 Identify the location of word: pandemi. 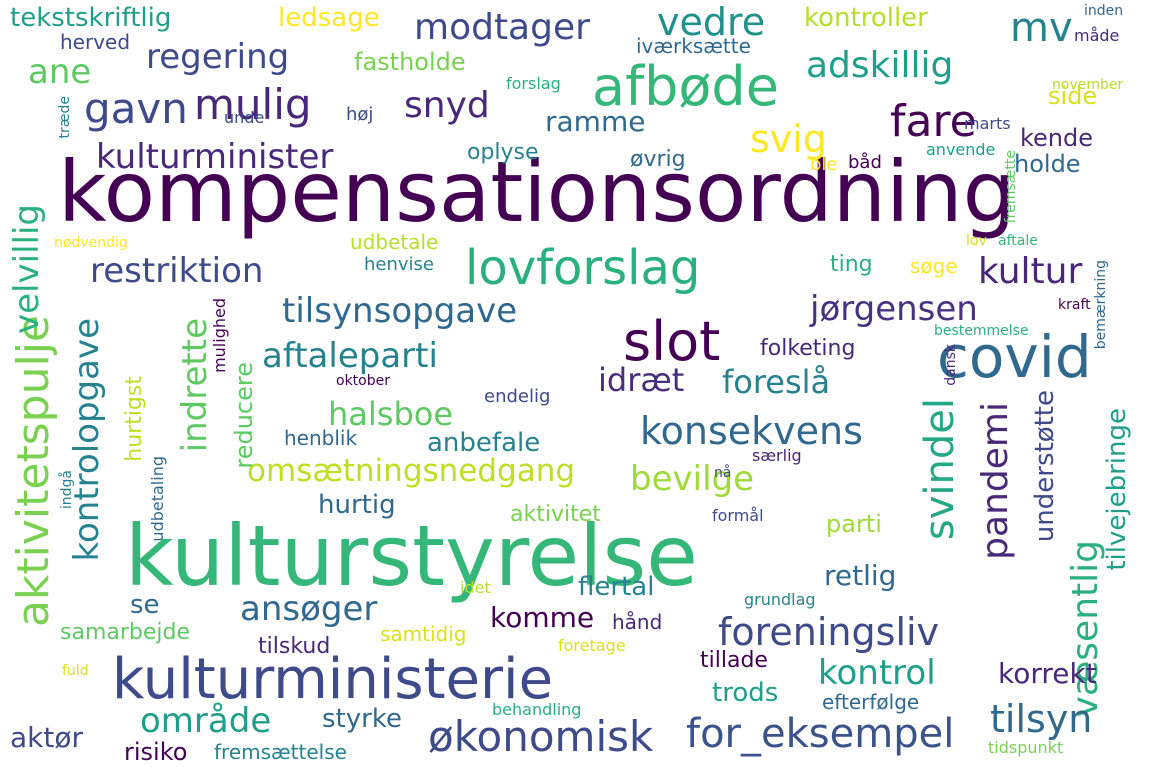
(995, 481).